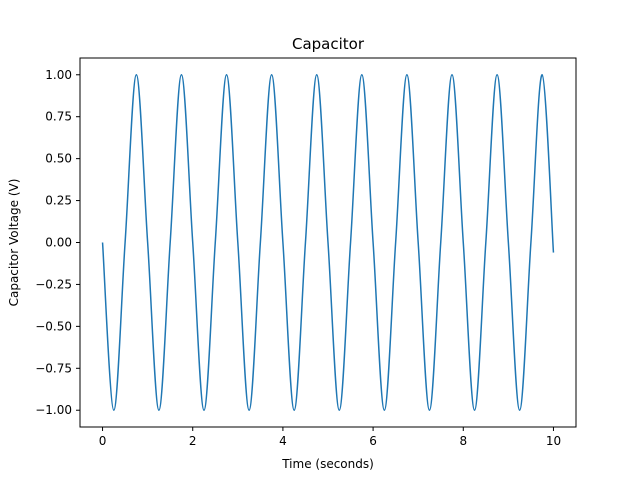 Image resolution: width=640 pixels, height=480 pixels. I want to click on x-tick-label: 6, so click(373, 441).